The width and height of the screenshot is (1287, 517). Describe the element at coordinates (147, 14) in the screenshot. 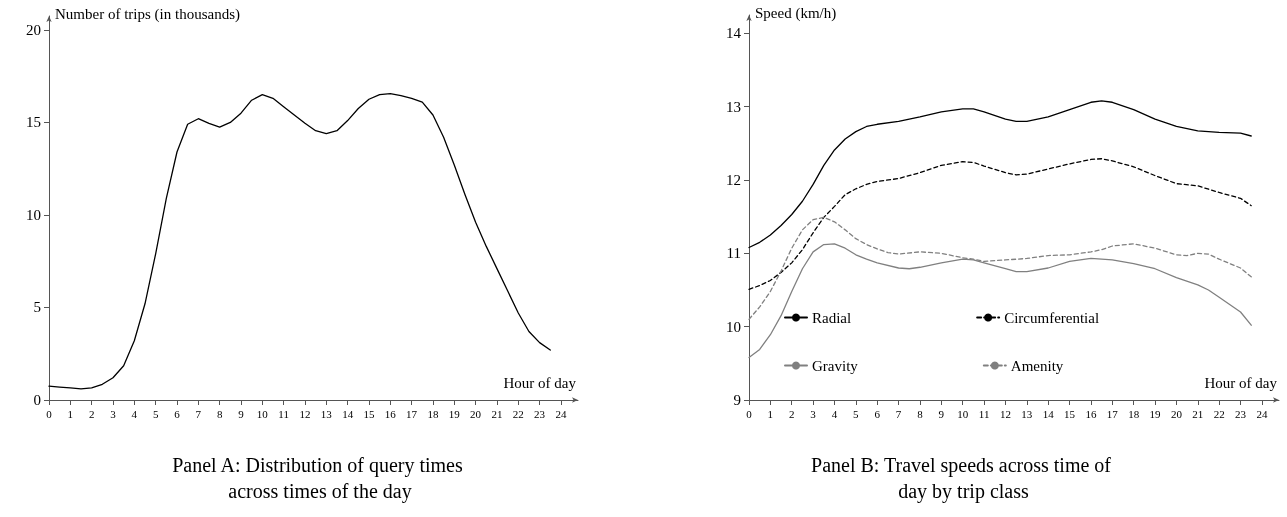

I see `y-axis-title: Number of trips (in thousands)` at that location.